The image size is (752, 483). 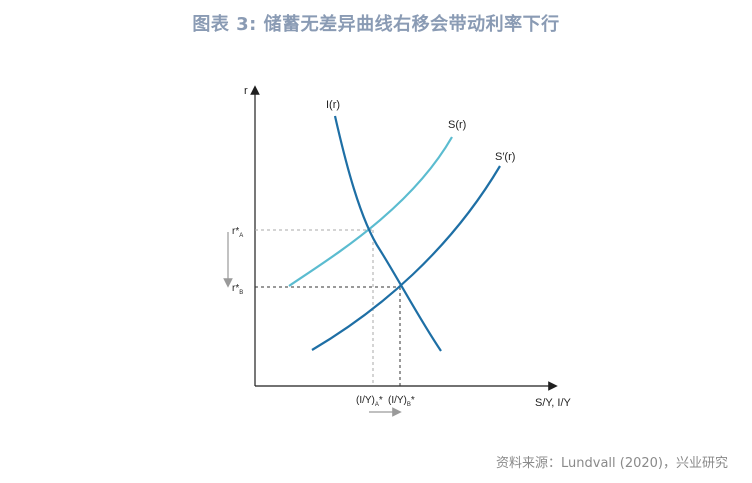 I want to click on saving-curve-label: S(r), so click(x=457, y=125).